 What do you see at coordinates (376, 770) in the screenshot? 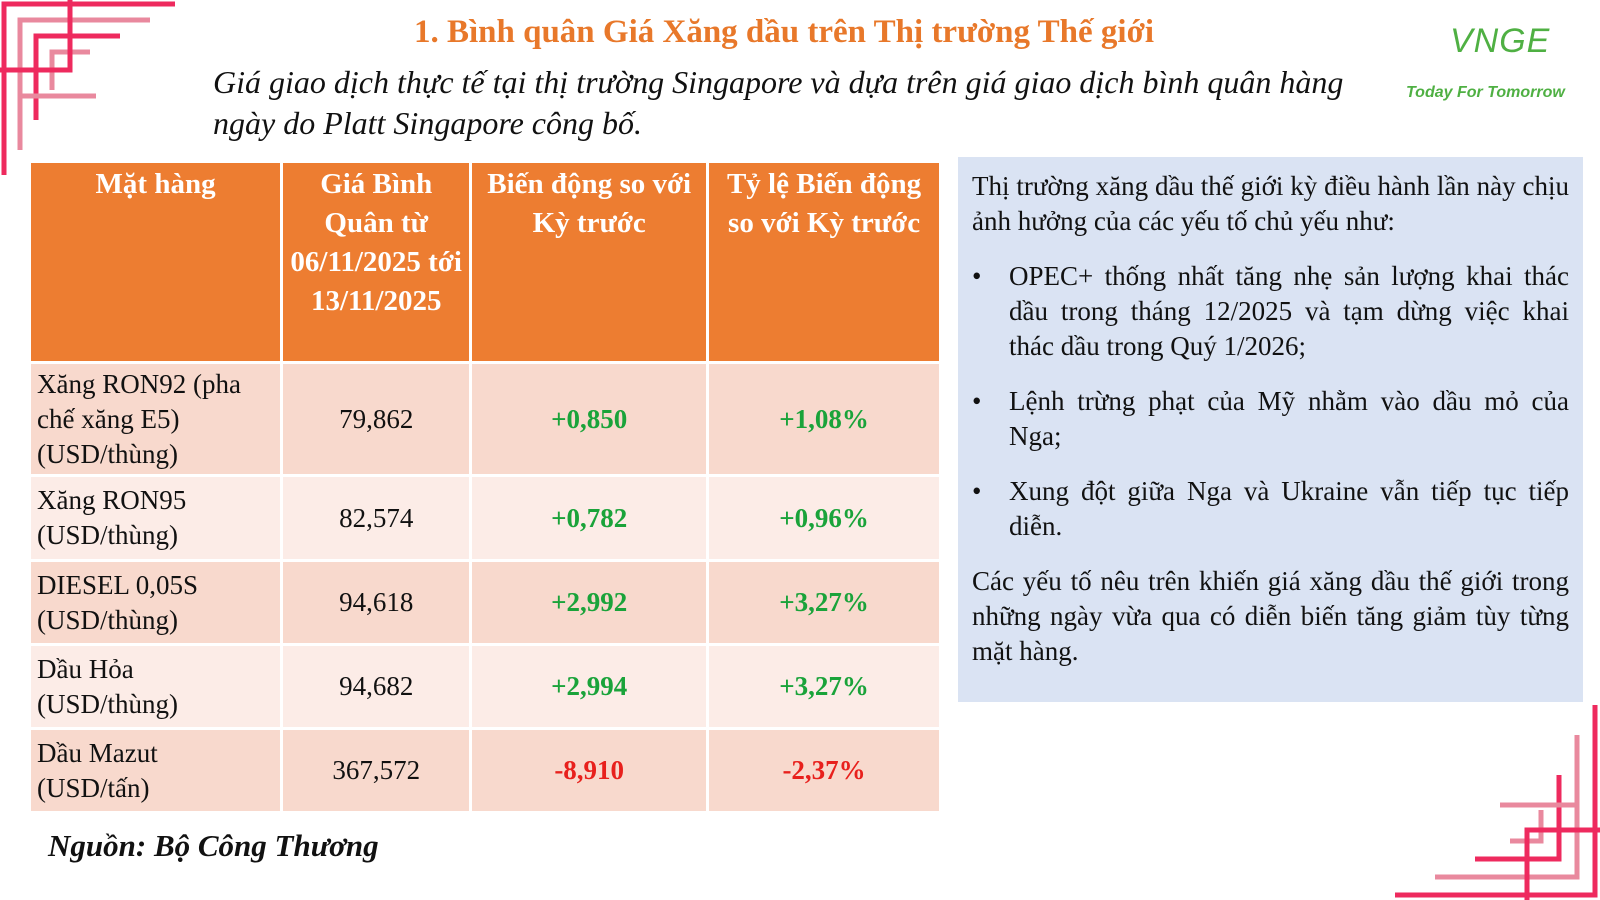
I see `average-price: 367,572` at bounding box center [376, 770].